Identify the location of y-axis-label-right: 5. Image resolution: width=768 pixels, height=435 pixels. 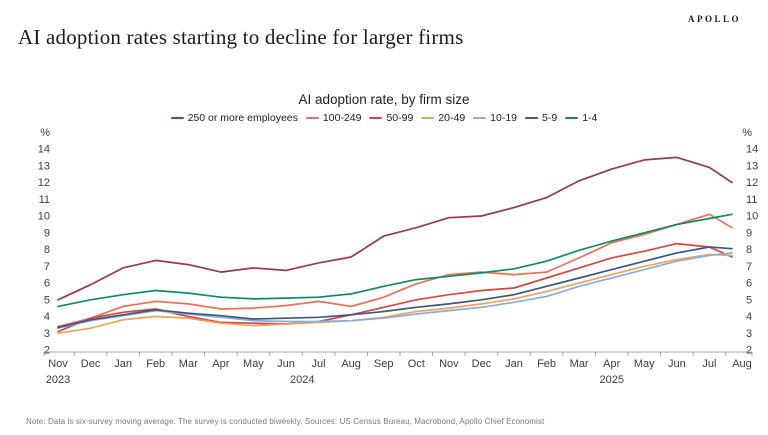
(749, 300).